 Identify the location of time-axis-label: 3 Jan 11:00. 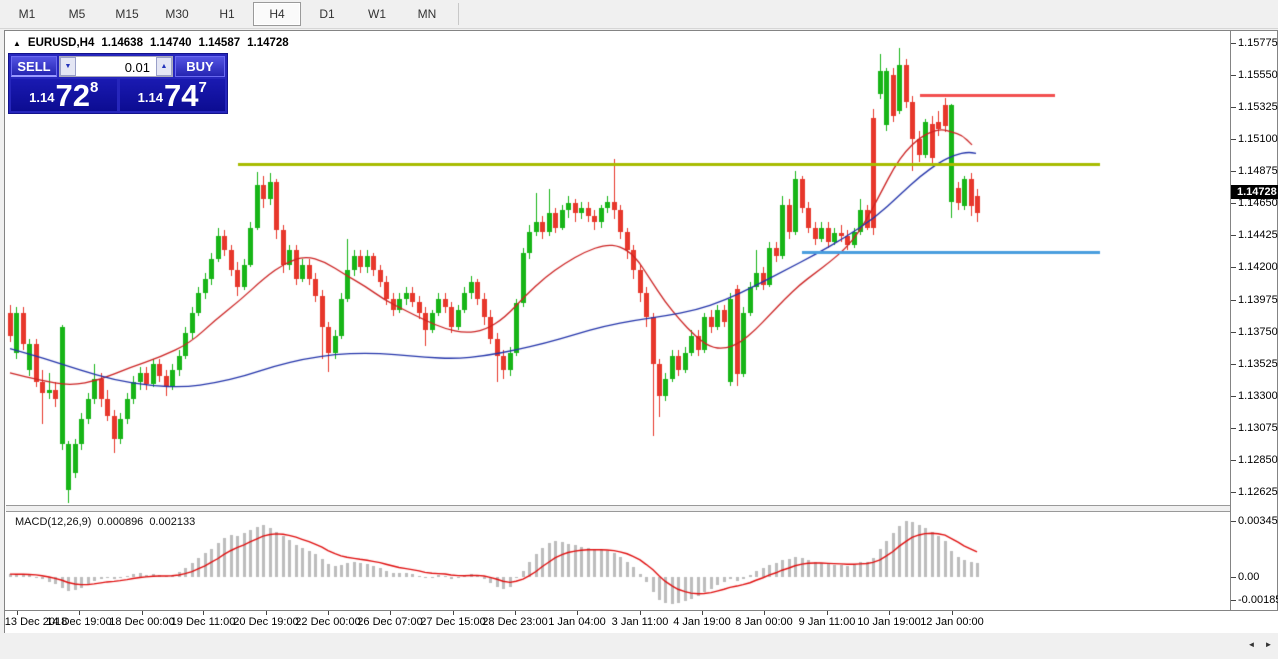
(640, 622).